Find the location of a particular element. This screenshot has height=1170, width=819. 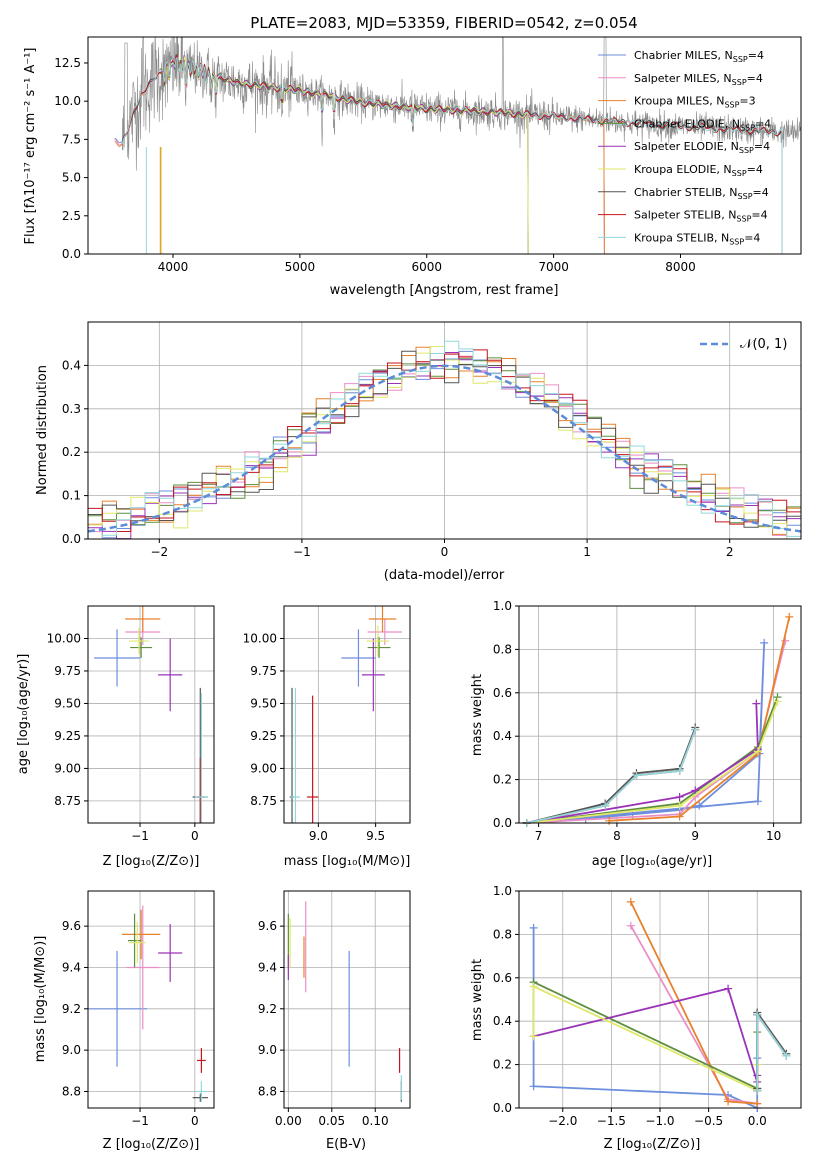

residuals-ytick-label: 0.2 is located at coordinates (71, 452).